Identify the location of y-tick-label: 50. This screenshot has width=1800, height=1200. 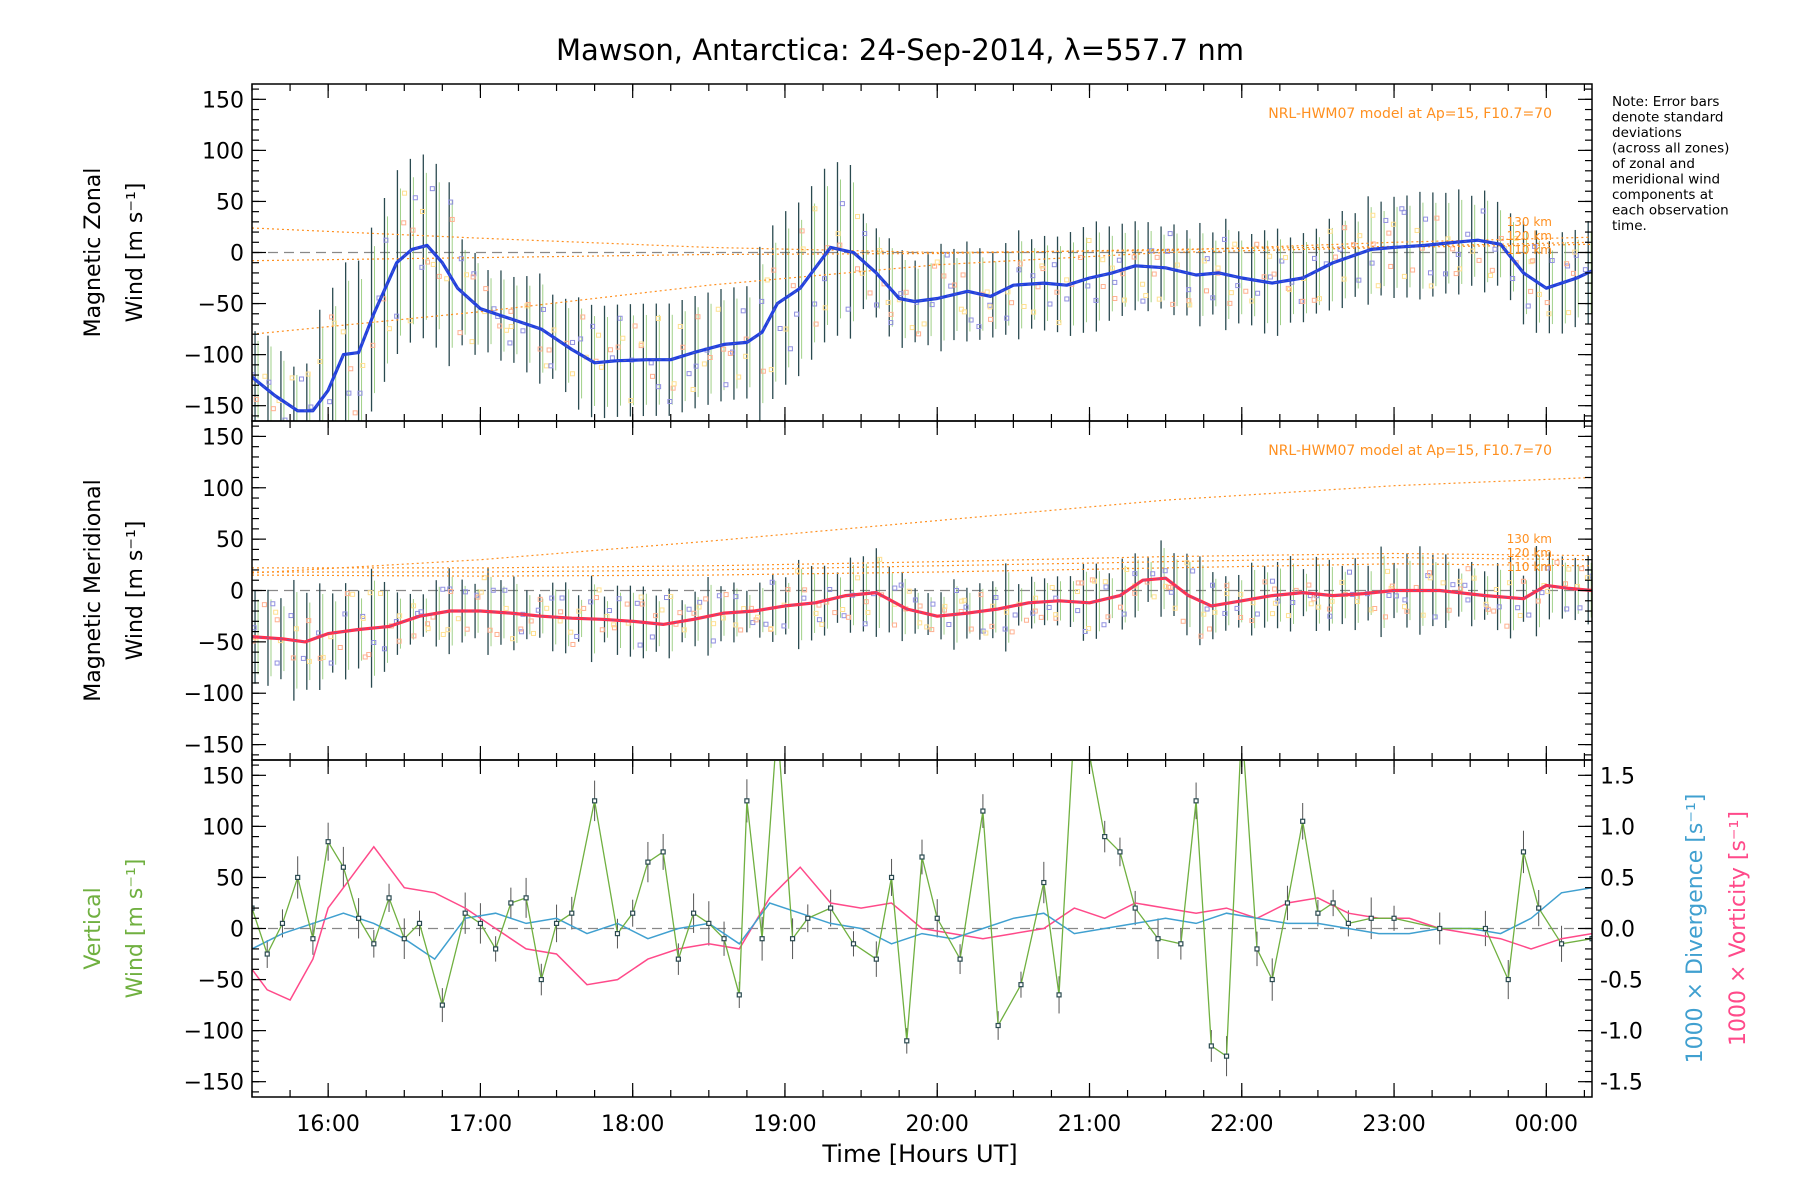
(230, 878).